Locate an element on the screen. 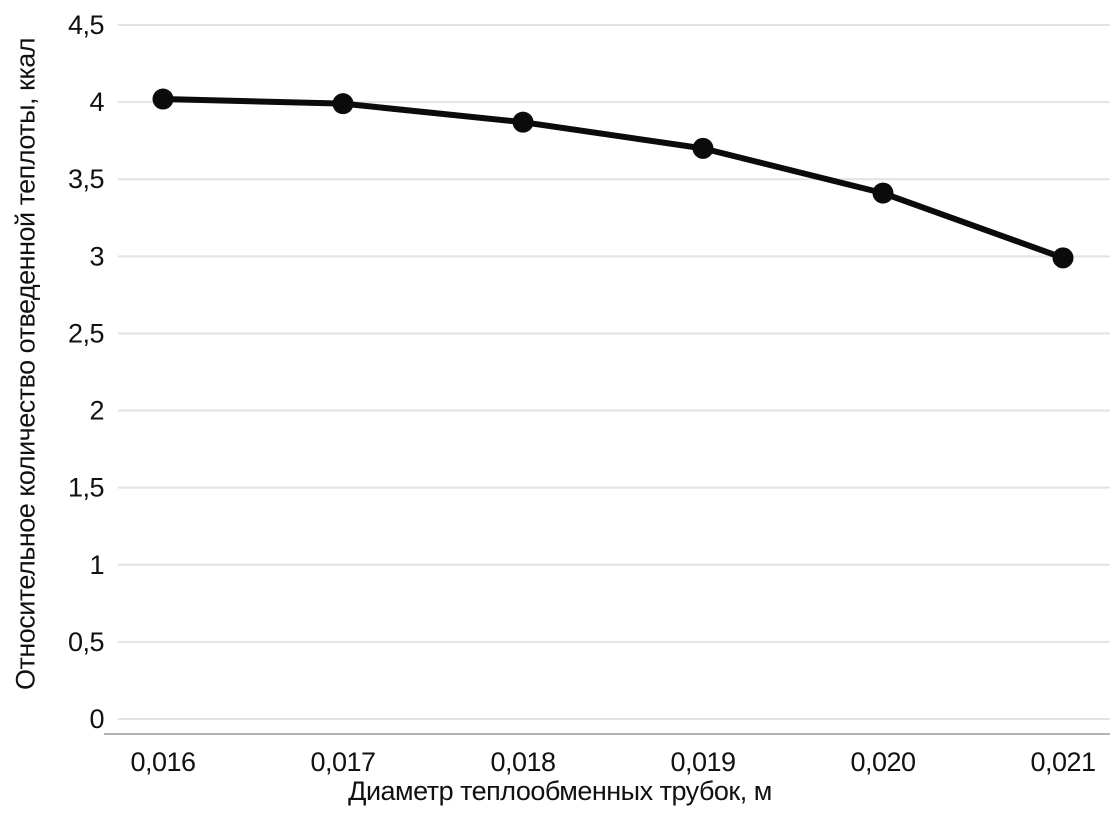  x-tick-label: 0,017 is located at coordinates (342, 762).